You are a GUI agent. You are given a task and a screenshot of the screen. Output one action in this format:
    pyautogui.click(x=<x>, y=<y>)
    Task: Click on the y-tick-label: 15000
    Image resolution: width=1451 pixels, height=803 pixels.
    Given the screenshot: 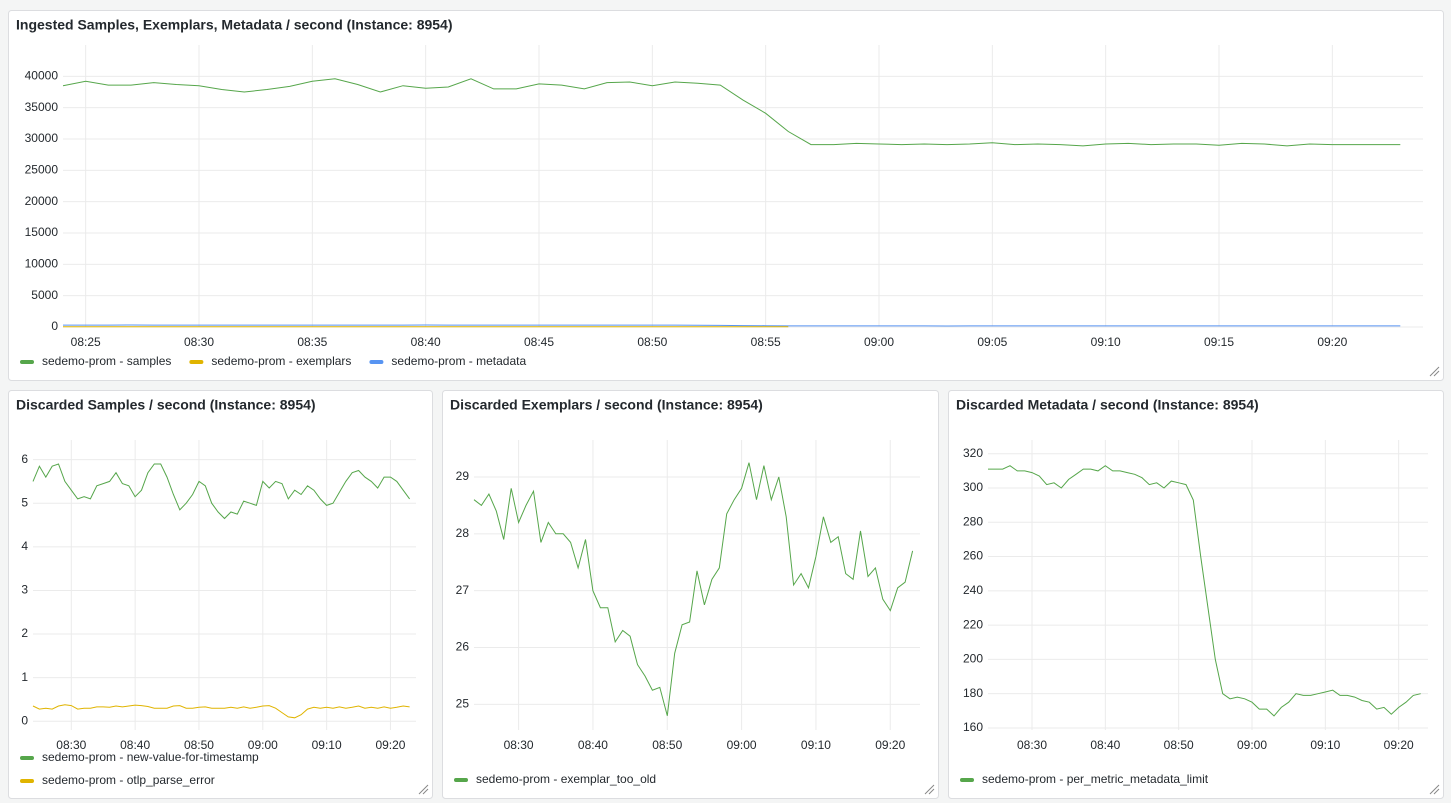 What is the action you would take?
    pyautogui.click(x=42, y=232)
    